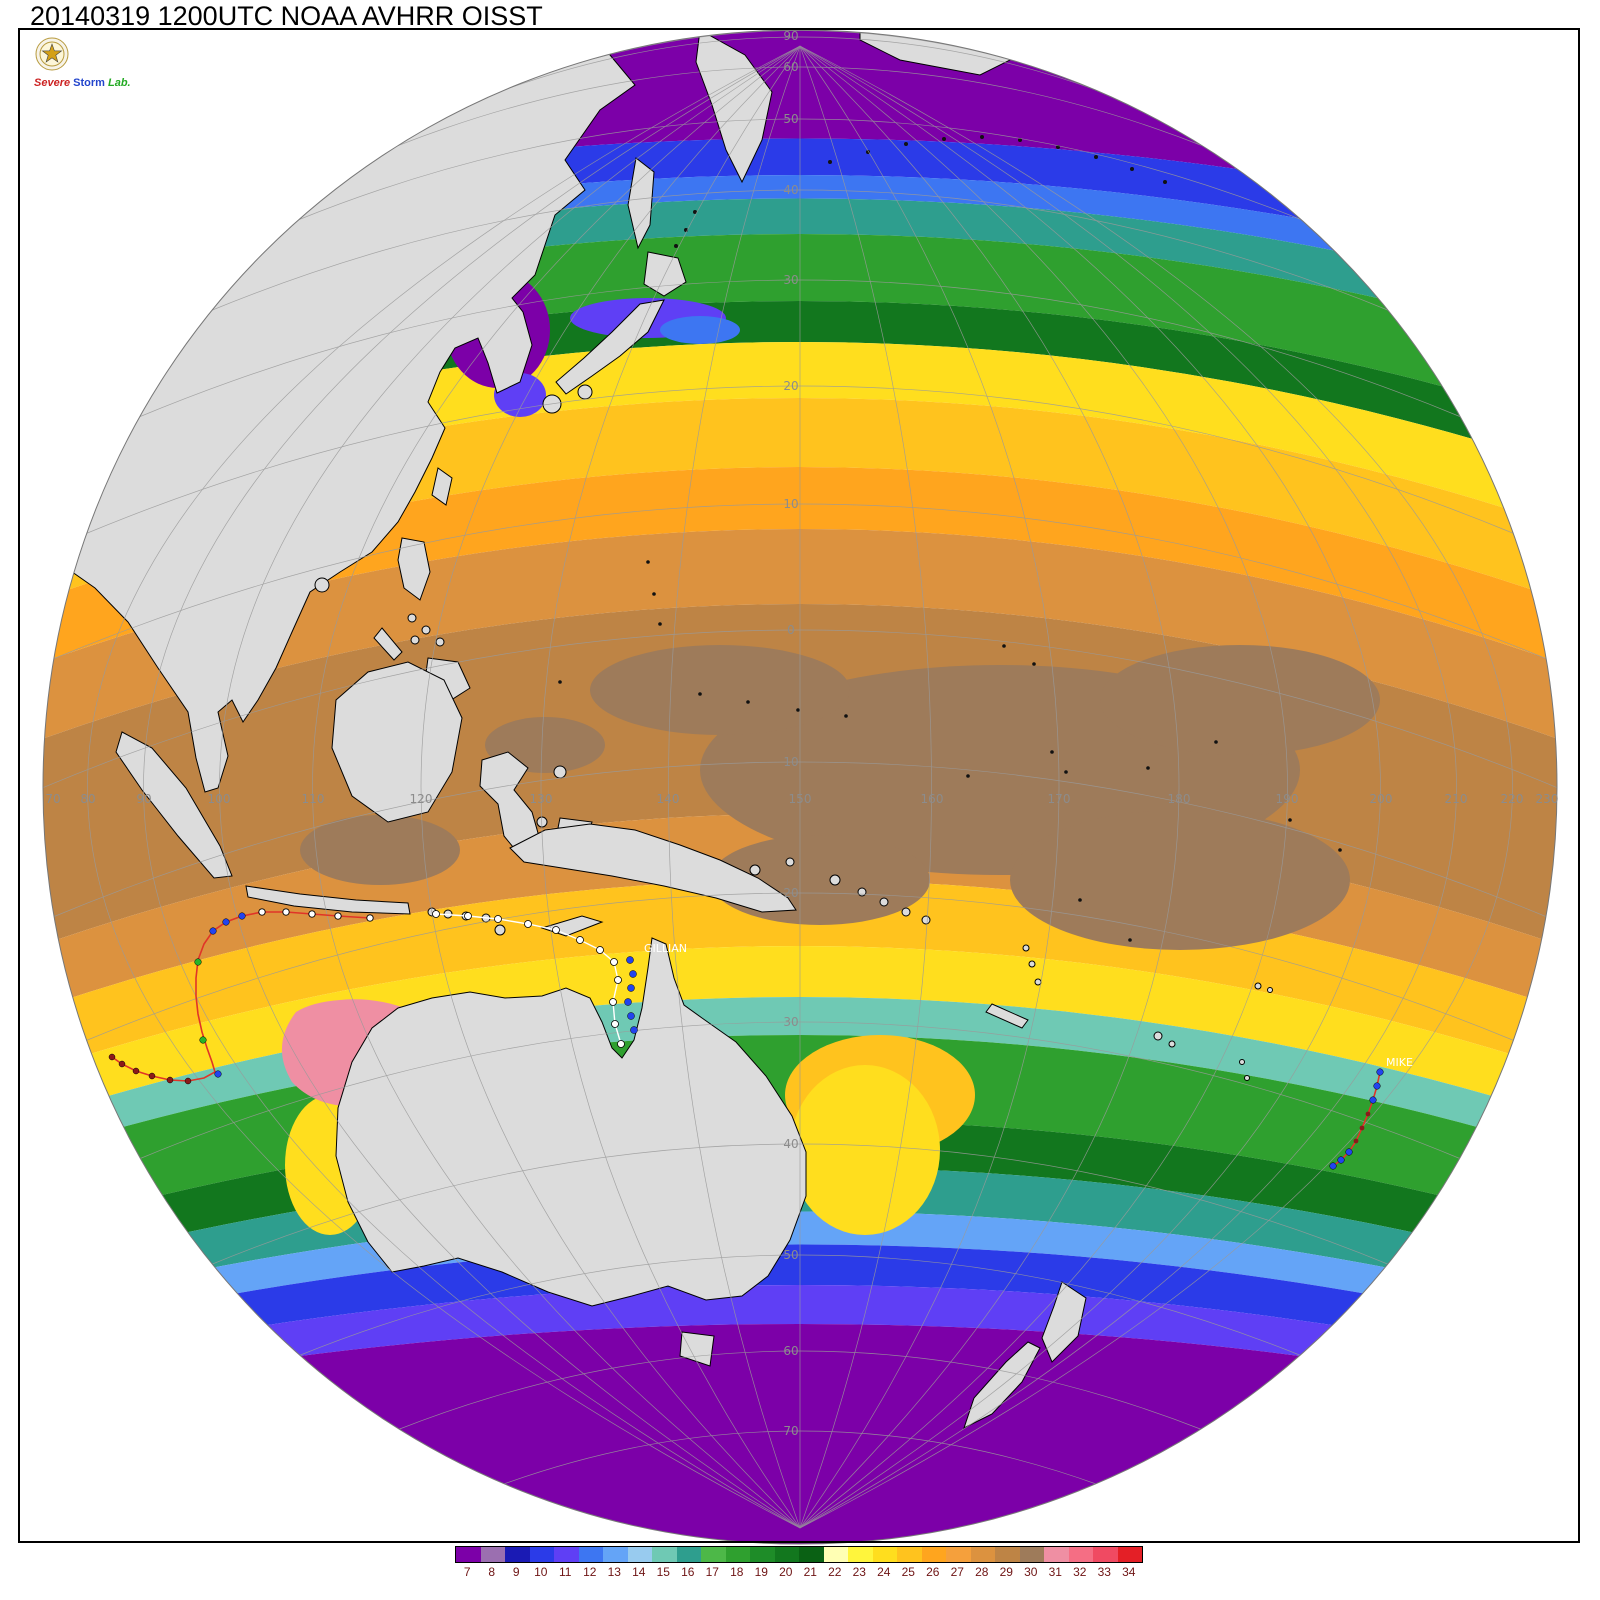  What do you see at coordinates (884, 1572) in the screenshot?
I see `colorbar-value: 24` at bounding box center [884, 1572].